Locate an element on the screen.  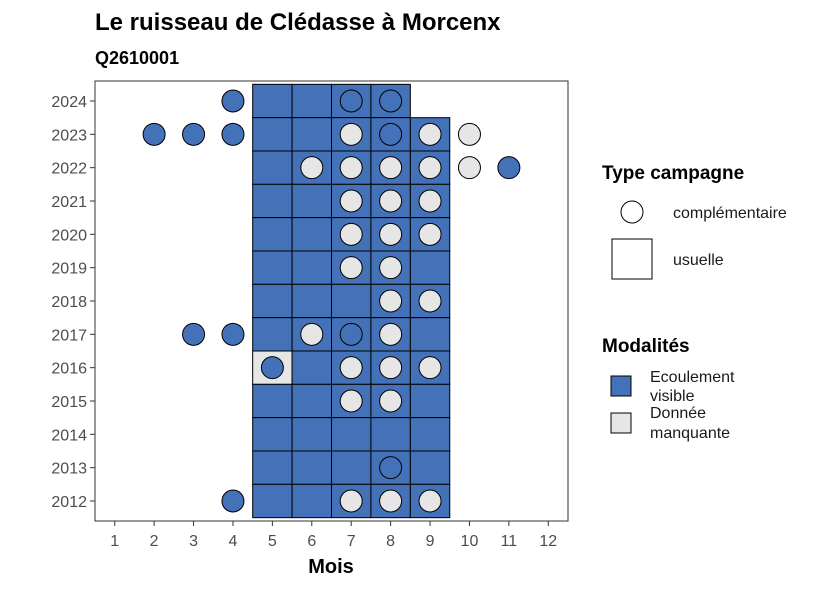
y-tick-label-2014: 2014 is located at coordinates (69, 435).